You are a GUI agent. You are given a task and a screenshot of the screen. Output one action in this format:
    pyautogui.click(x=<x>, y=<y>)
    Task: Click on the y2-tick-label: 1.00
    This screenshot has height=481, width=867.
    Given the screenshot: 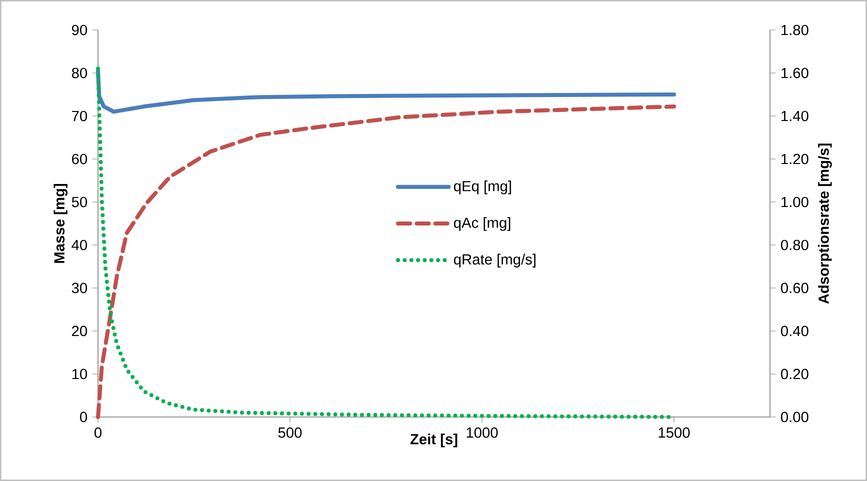 What is the action you would take?
    pyautogui.click(x=795, y=202)
    